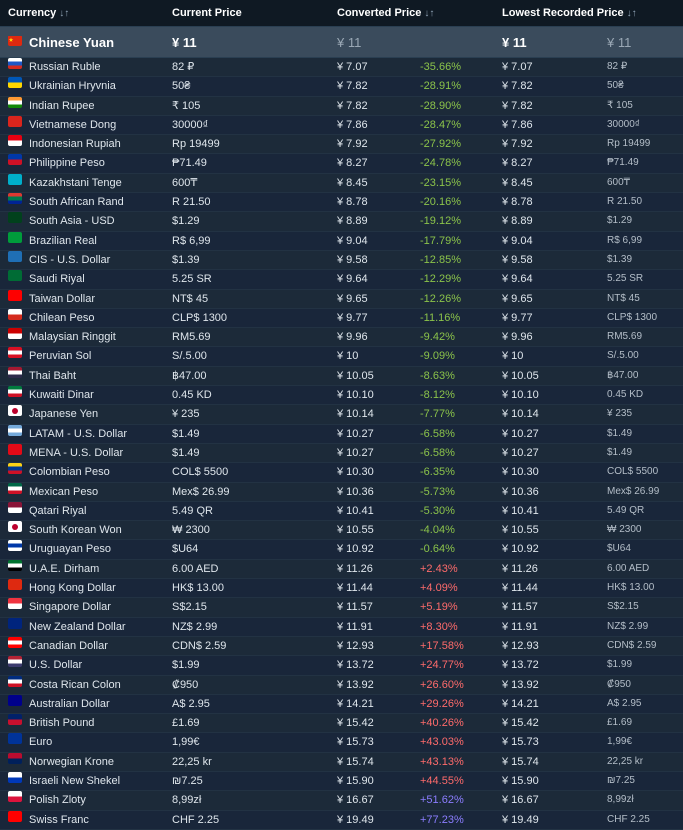 This screenshot has height=830, width=683. Describe the element at coordinates (64, 414) in the screenshot. I see `currency-name: Japanese Yen` at that location.